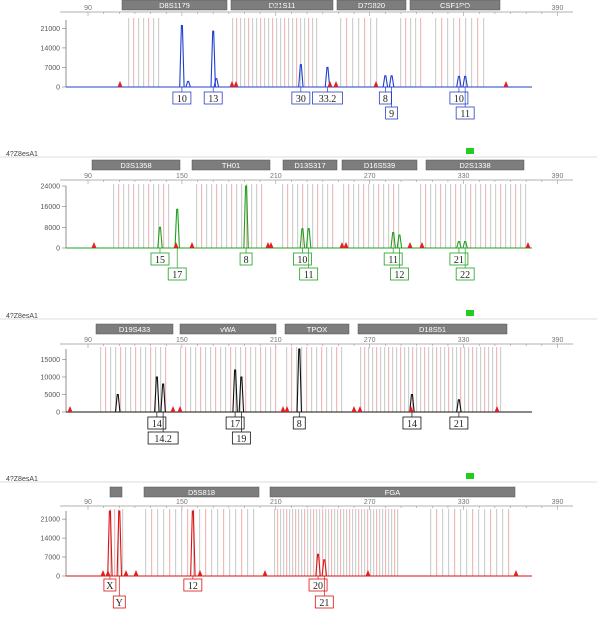 This screenshot has height=628, width=597. Describe the element at coordinates (51, 48) in the screenshot. I see `y-tick-label: 14000` at that location.